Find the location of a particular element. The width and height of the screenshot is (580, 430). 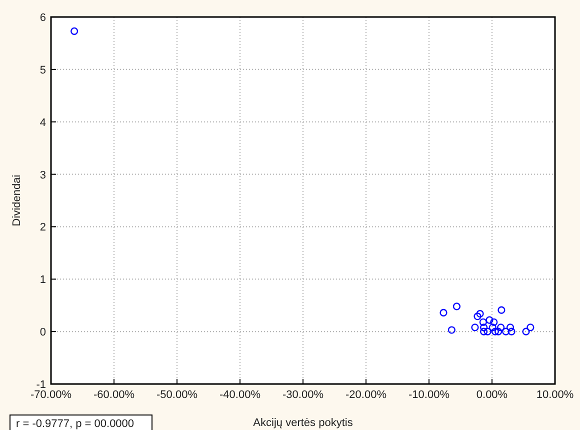

x-axis-title: Akcijų vertės pokytis is located at coordinates (303, 423).